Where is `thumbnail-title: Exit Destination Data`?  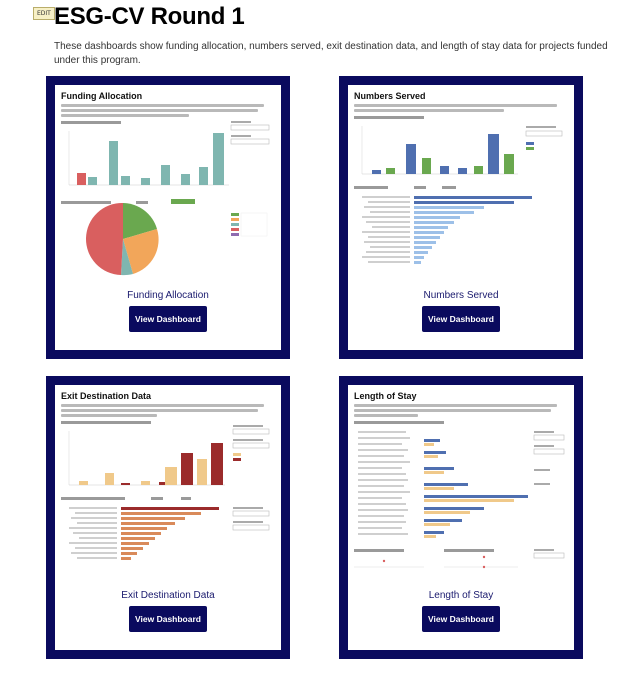 thumbnail-title: Exit Destination Data is located at coordinates (106, 396).